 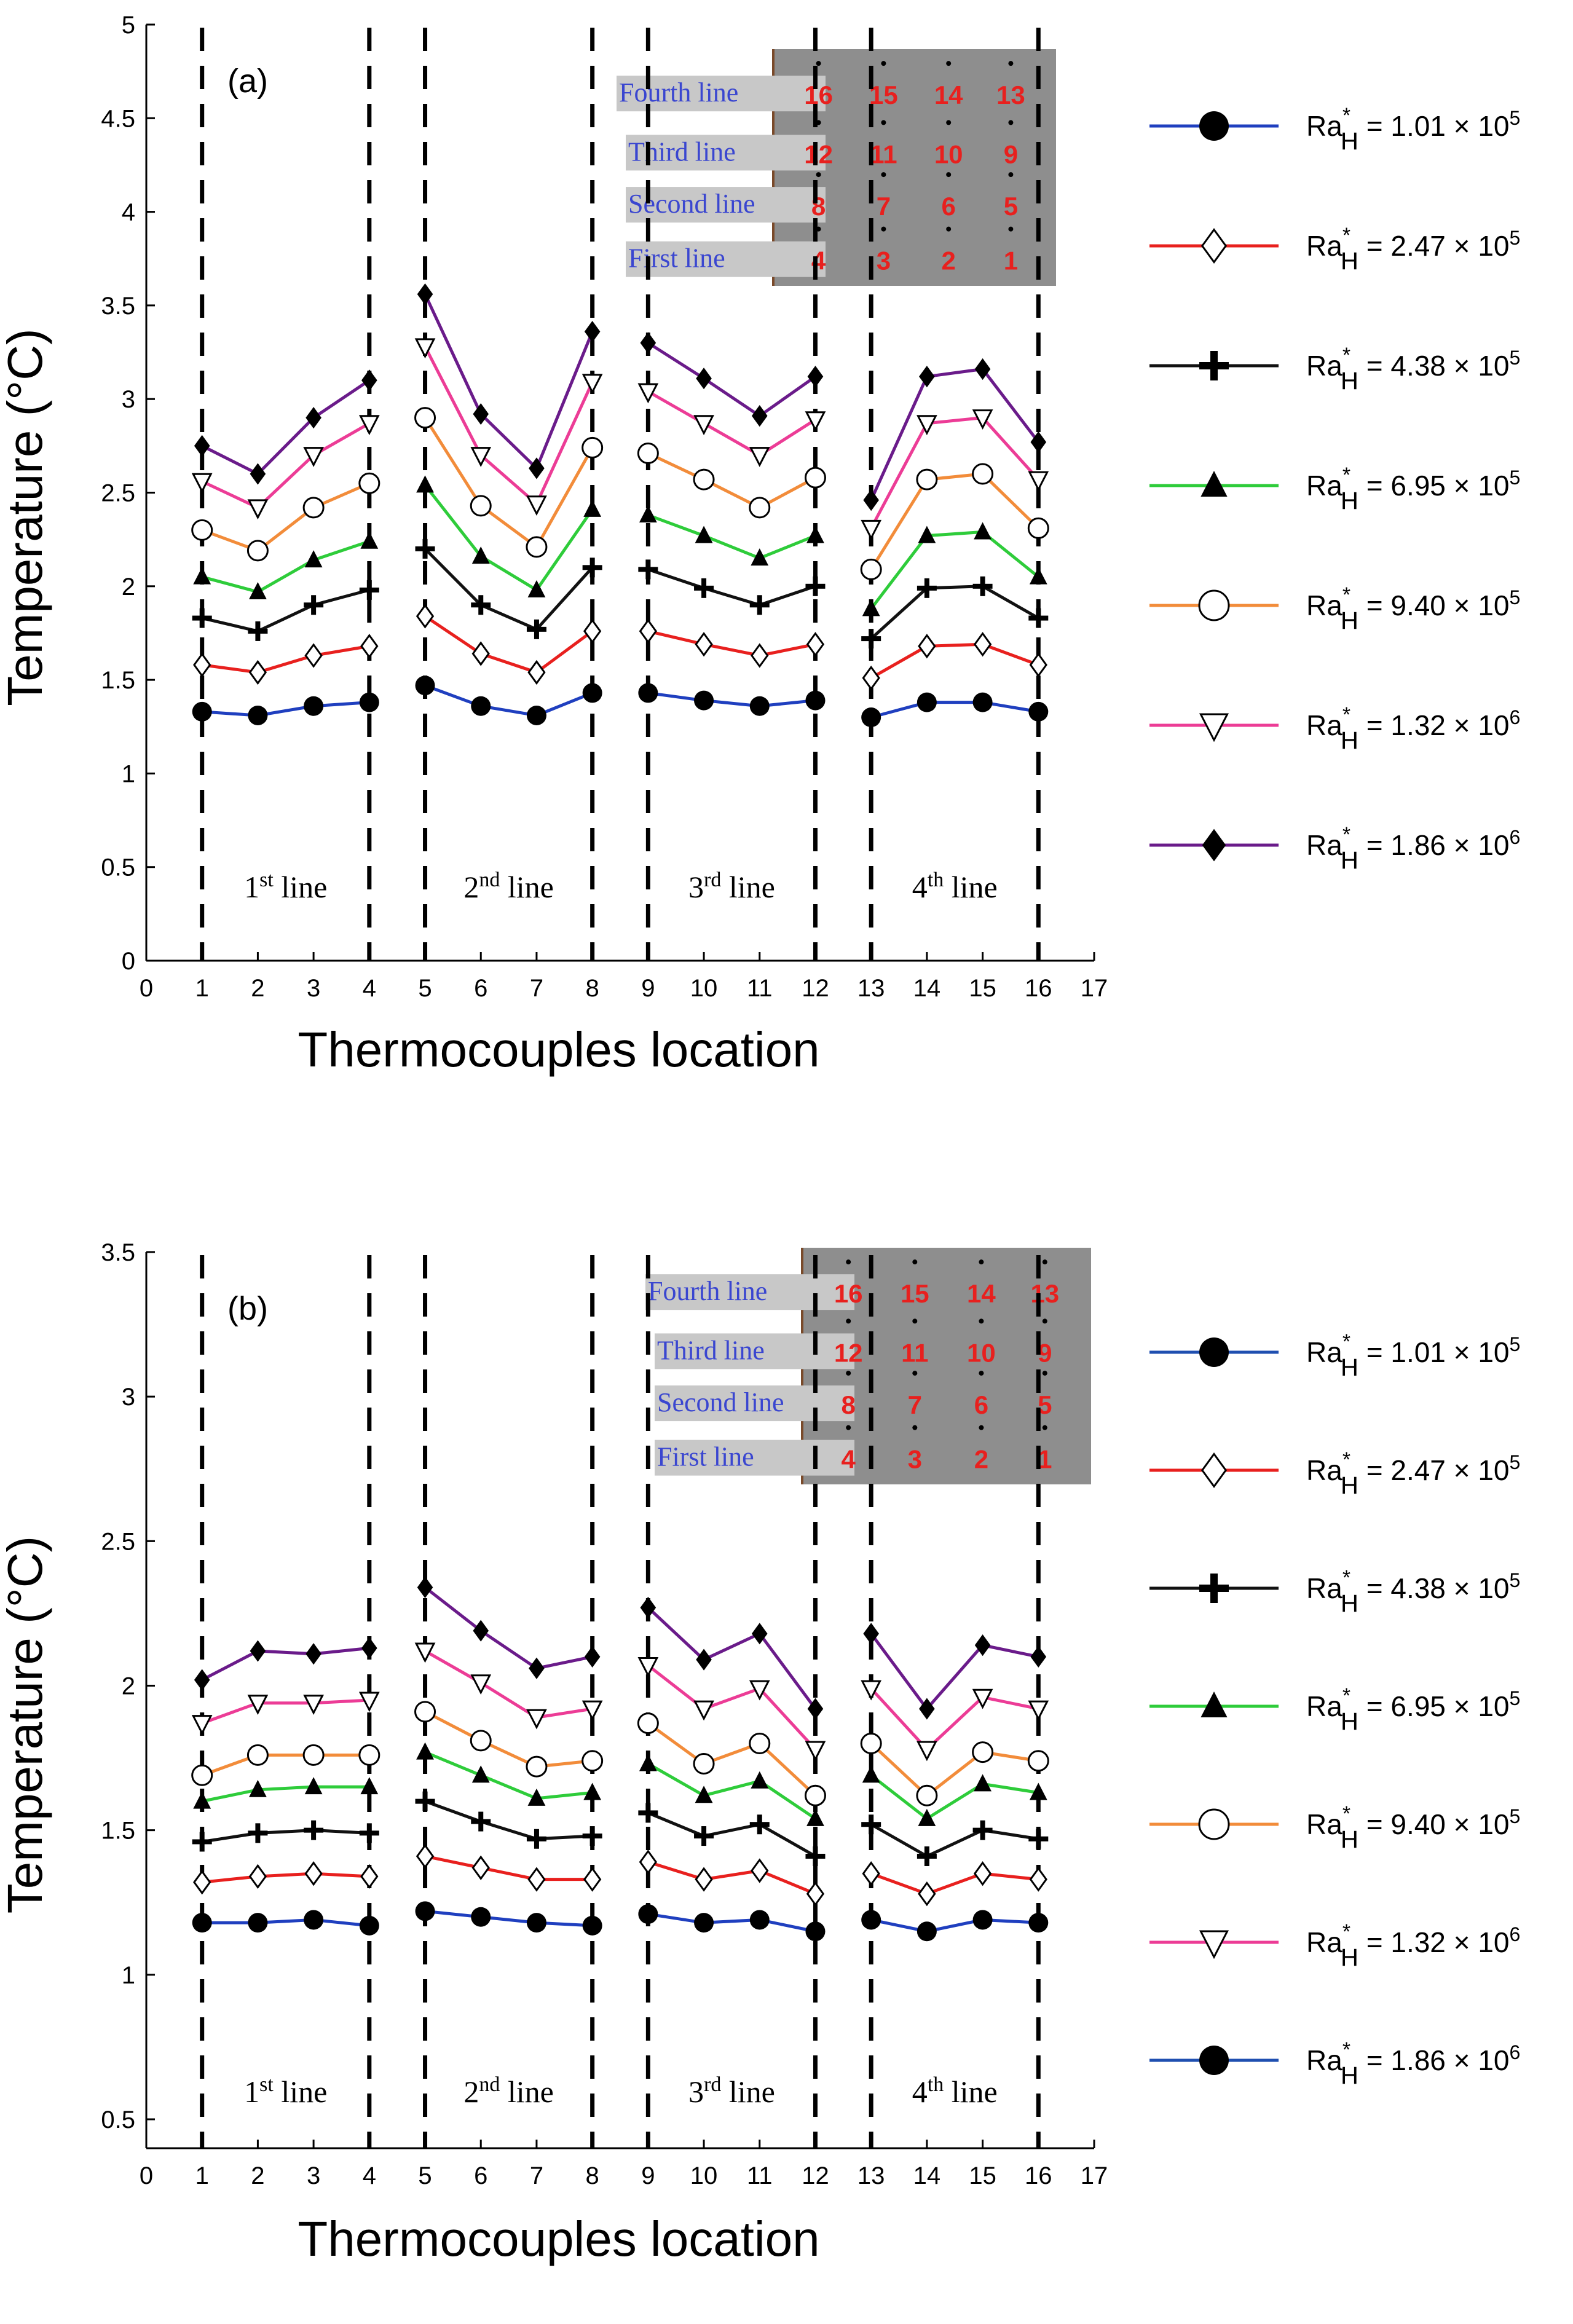 I want to click on region-label-word: line, so click(x=526, y=887).